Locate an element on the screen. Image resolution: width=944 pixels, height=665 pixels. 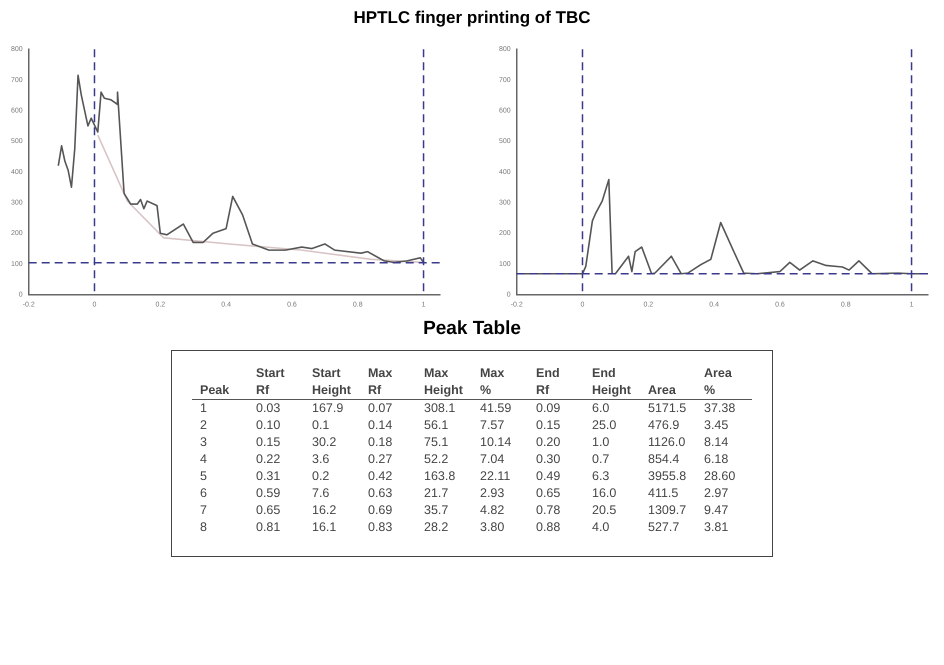
text: 4 0.22 3.6 0.27 52.2 7.04 0.30 0.7 854.4 6.18 is located at coordinates (464, 459).